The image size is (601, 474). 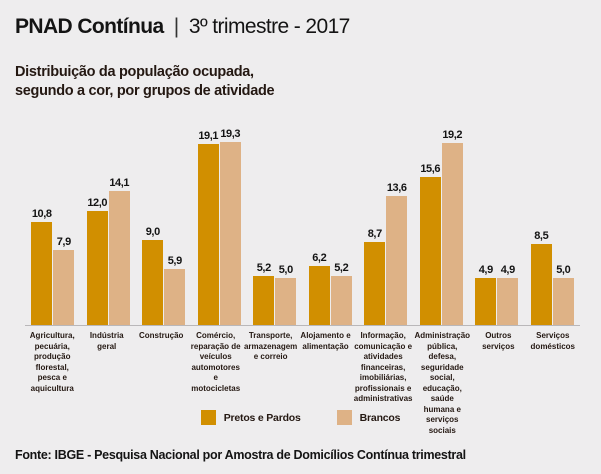 I want to click on bar-value-label: 9,0, so click(x=152, y=231).